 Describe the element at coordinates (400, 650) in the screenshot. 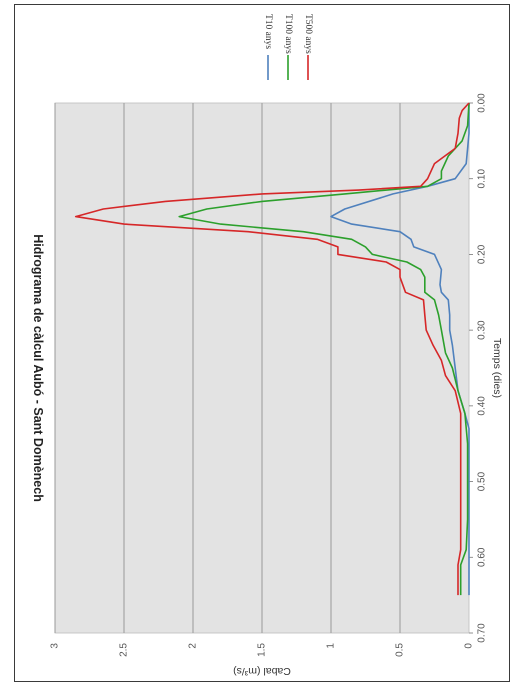

I see `y-tick-label: 0.5` at that location.